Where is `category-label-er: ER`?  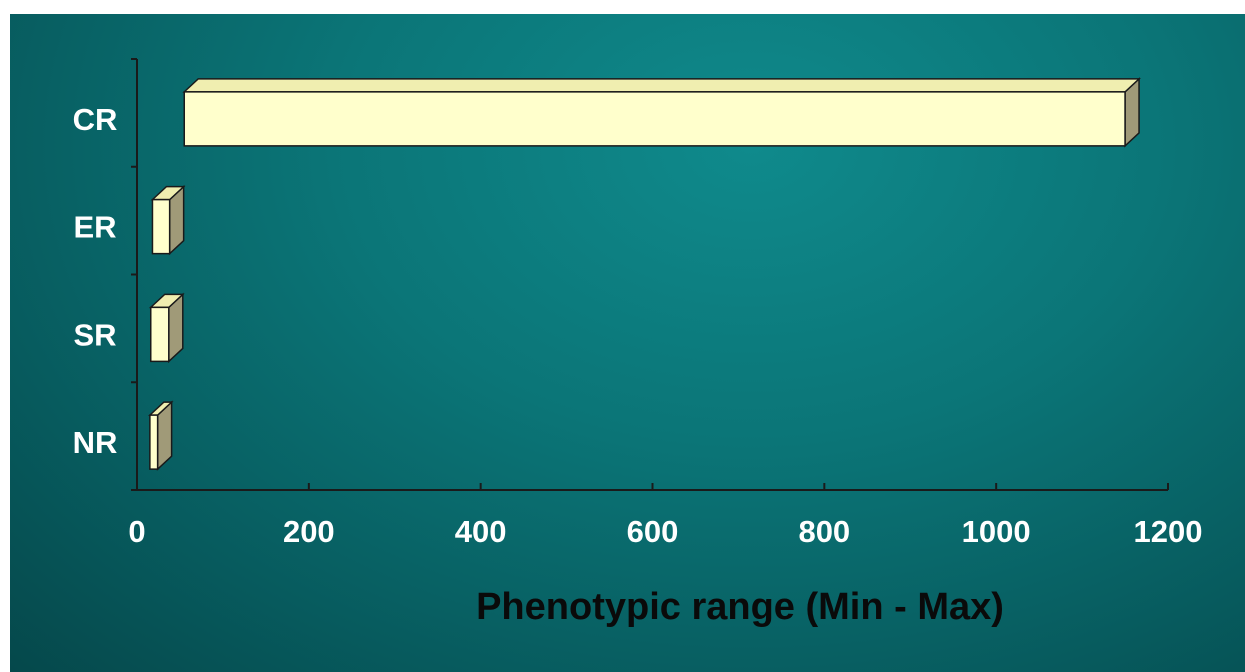 category-label-er: ER is located at coordinates (94, 227).